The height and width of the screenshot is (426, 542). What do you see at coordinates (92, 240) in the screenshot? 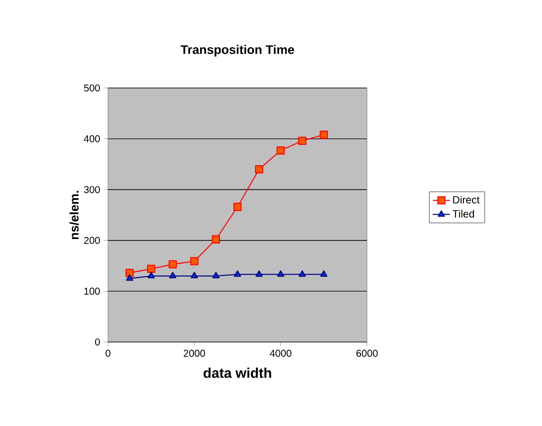
I see `y-tick-label: 200` at bounding box center [92, 240].